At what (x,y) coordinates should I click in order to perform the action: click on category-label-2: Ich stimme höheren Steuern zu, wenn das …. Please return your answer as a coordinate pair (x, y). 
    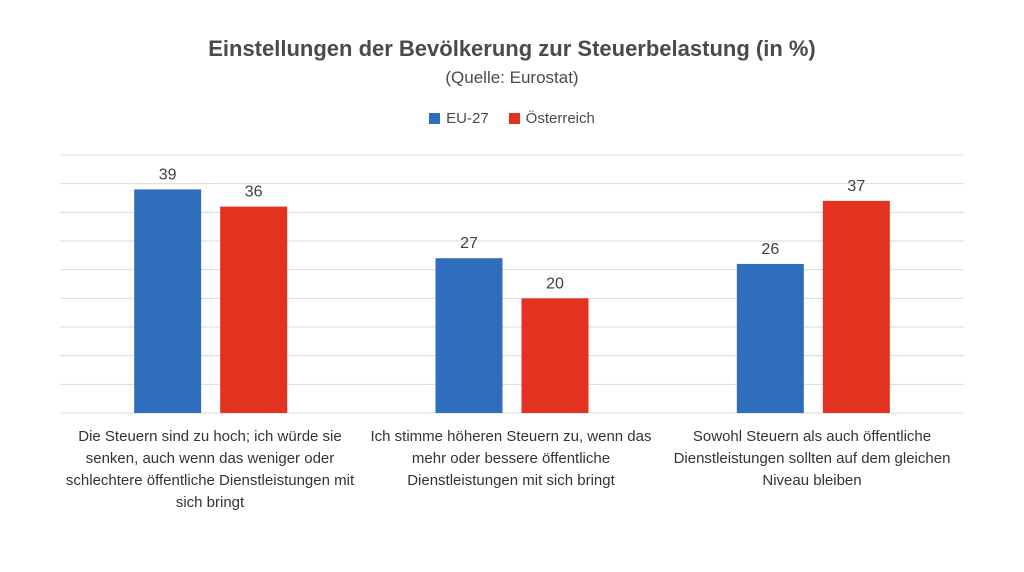
    Looking at the image, I should click on (511, 458).